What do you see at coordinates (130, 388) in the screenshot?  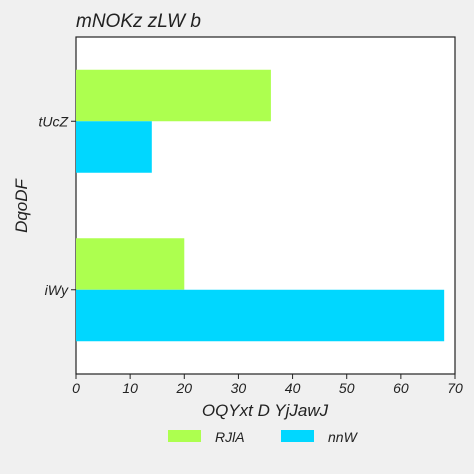 I see `x-tick-label: 10` at bounding box center [130, 388].